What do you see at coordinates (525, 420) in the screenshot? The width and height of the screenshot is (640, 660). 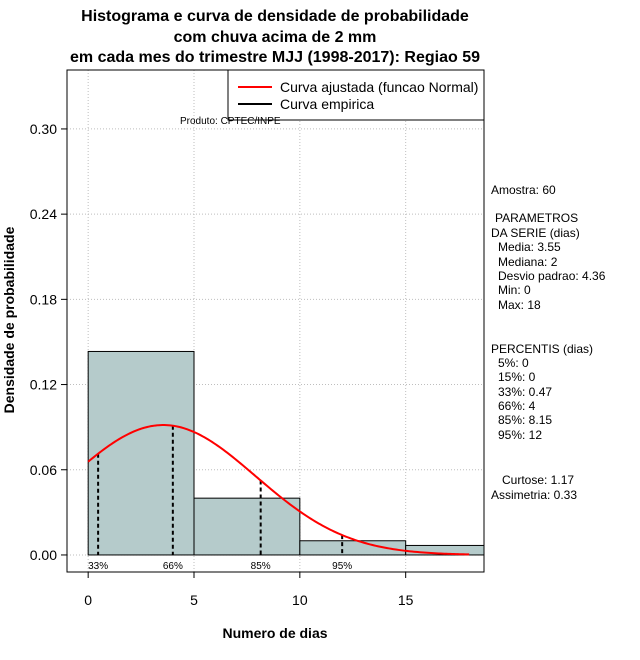 I see `stat-p85: 85%: 8.15` at bounding box center [525, 420].